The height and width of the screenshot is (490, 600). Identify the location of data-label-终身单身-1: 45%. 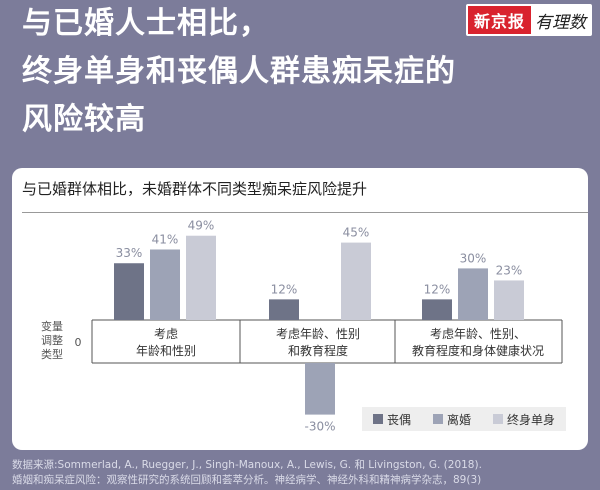
(356, 233).